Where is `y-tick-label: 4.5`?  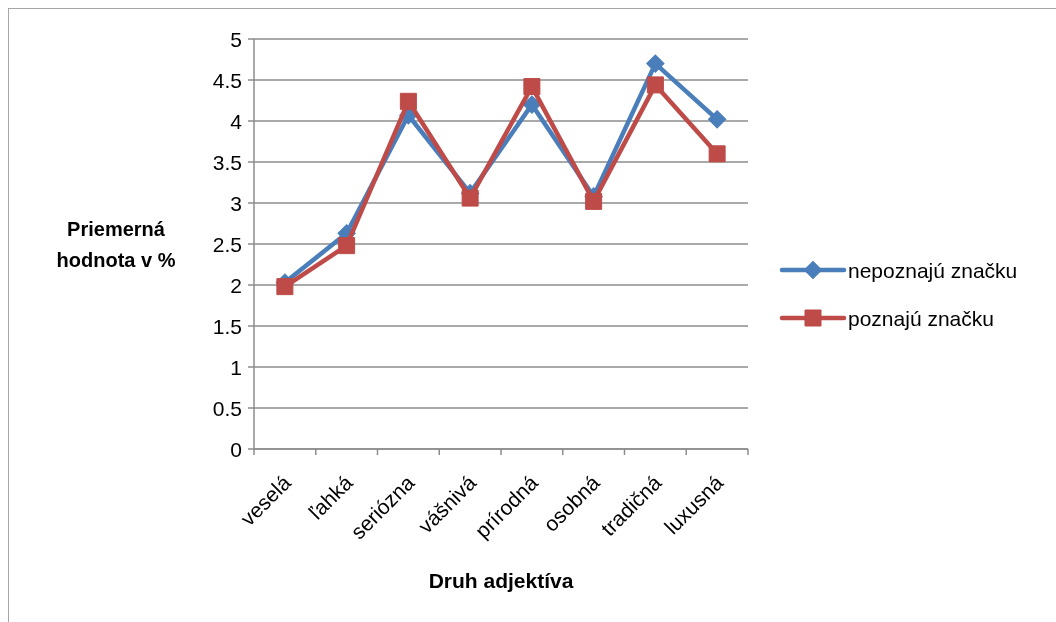
y-tick-label: 4.5 is located at coordinates (227, 80).